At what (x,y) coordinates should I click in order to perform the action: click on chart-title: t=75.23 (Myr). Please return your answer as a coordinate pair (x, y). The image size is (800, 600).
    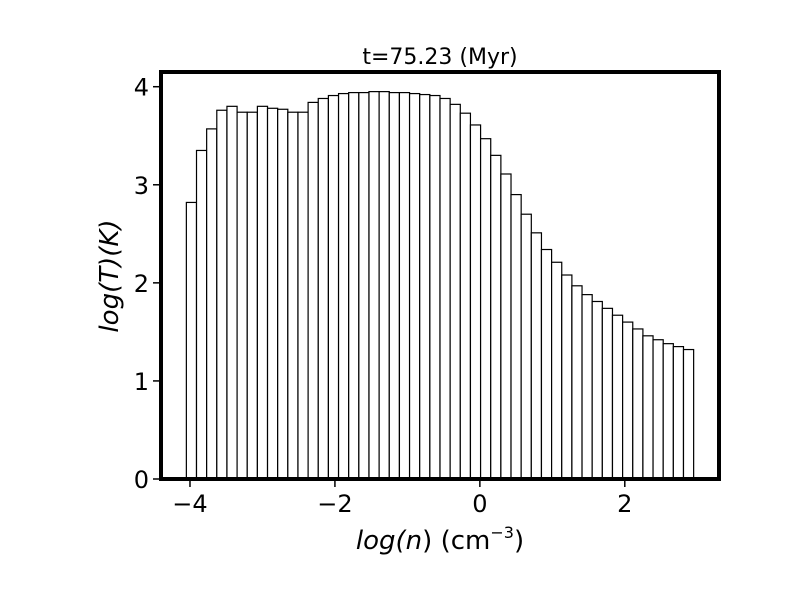
    Looking at the image, I should click on (439, 57).